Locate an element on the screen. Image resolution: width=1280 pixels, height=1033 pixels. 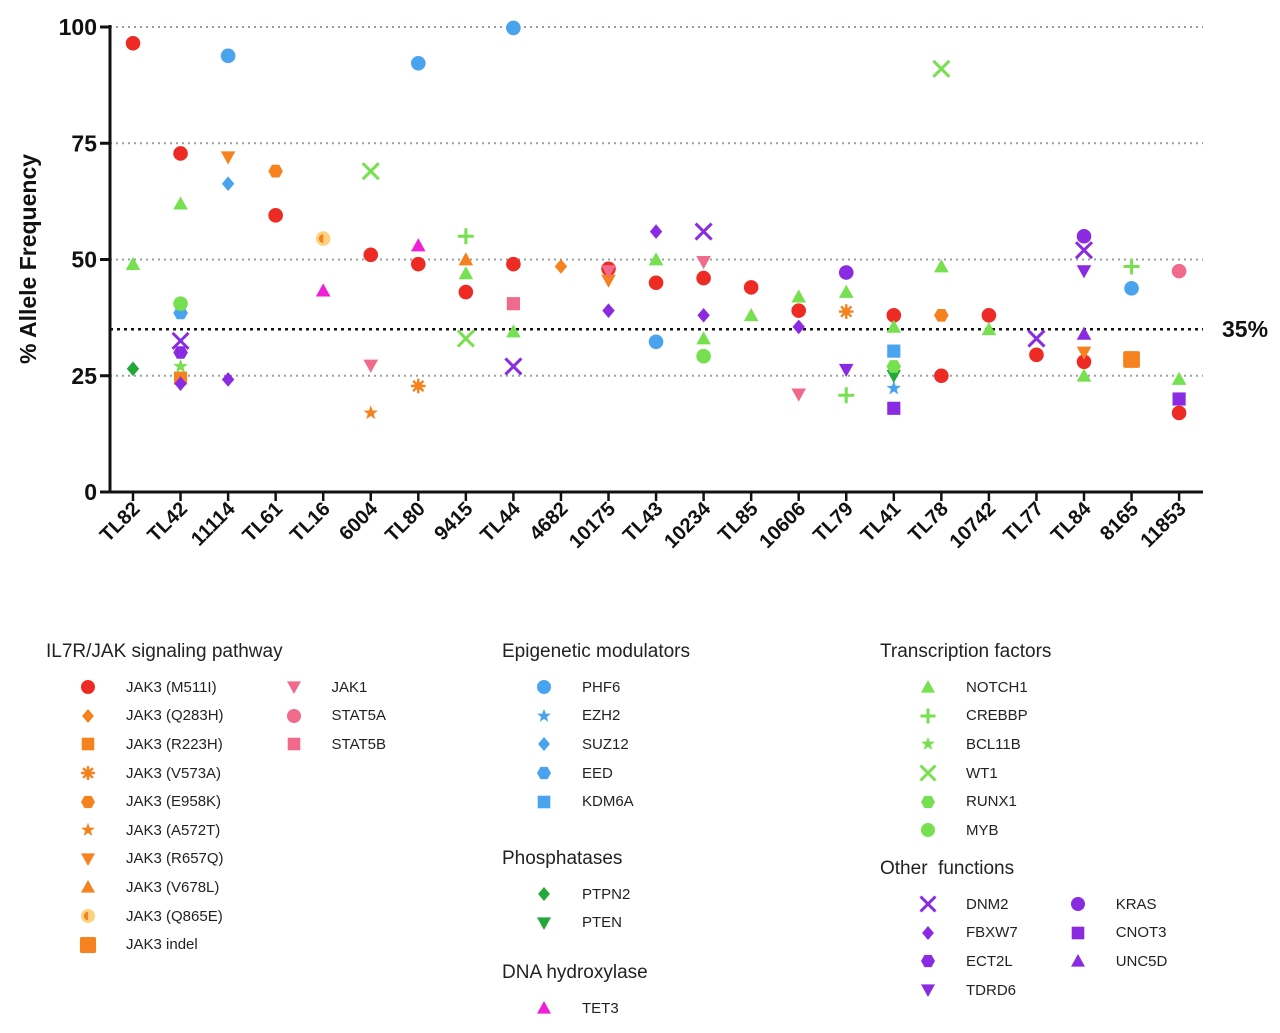
legend-item-jak3-indel: JAK3 indel is located at coordinates (151, 944).